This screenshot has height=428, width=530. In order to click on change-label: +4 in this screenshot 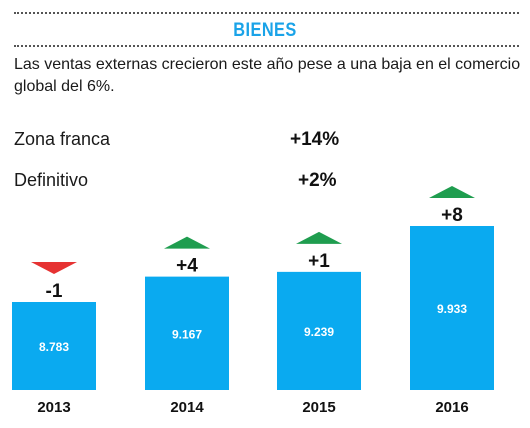, I will do `click(187, 266)`.